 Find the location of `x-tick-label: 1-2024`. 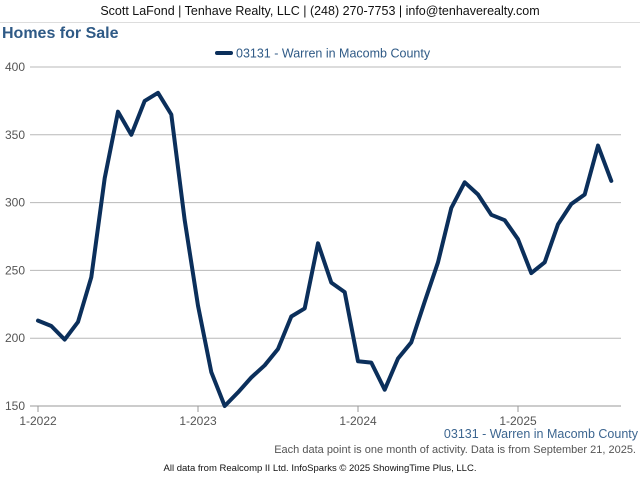

x-tick-label: 1-2024 is located at coordinates (358, 421).